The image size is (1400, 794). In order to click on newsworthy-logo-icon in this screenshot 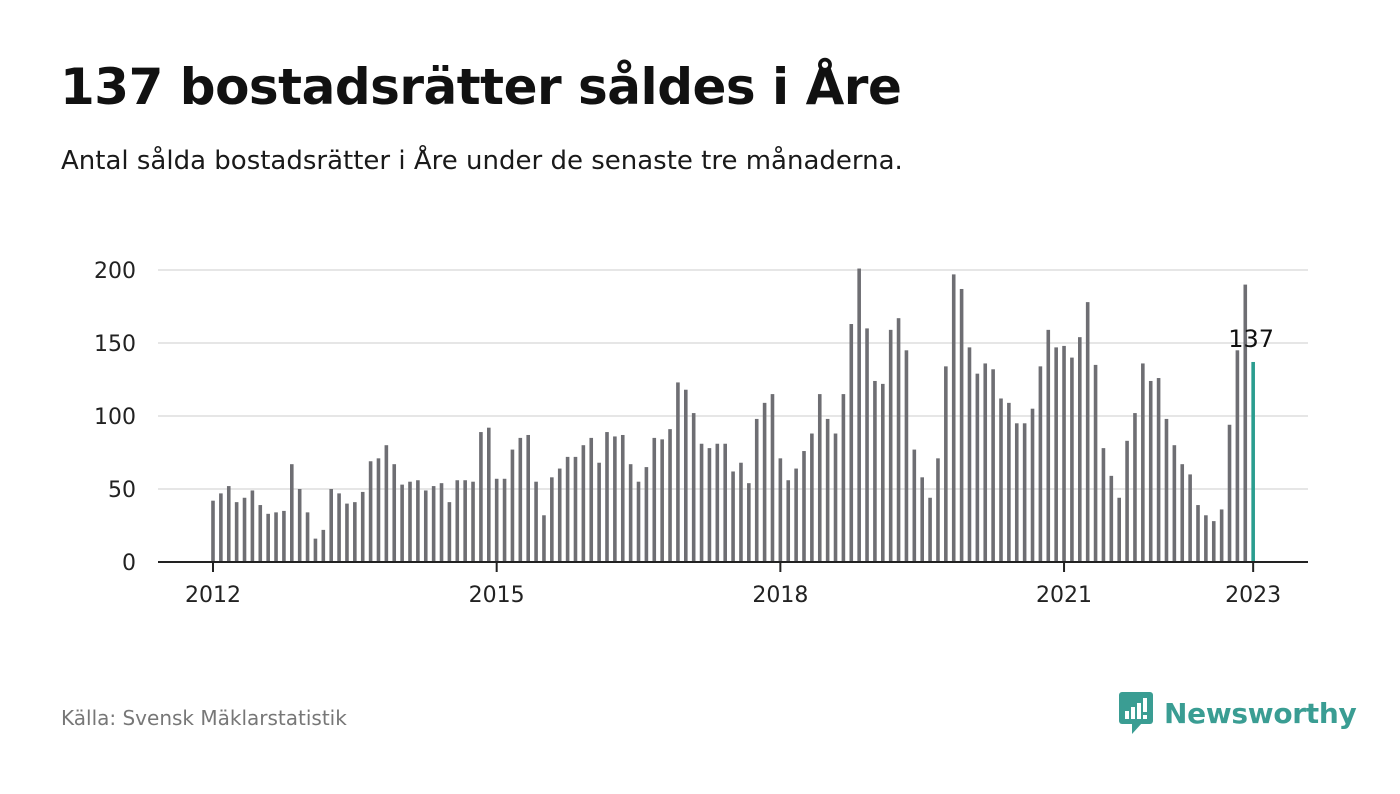, I will do `click(1136, 713)`.